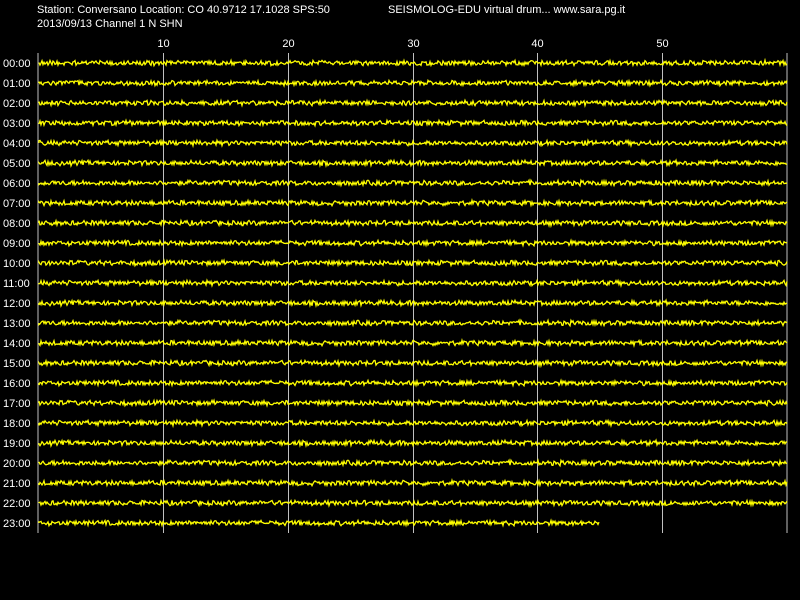 The width and height of the screenshot is (800, 600). What do you see at coordinates (17, 484) in the screenshot?
I see `row-label-2100: 21:00` at bounding box center [17, 484].